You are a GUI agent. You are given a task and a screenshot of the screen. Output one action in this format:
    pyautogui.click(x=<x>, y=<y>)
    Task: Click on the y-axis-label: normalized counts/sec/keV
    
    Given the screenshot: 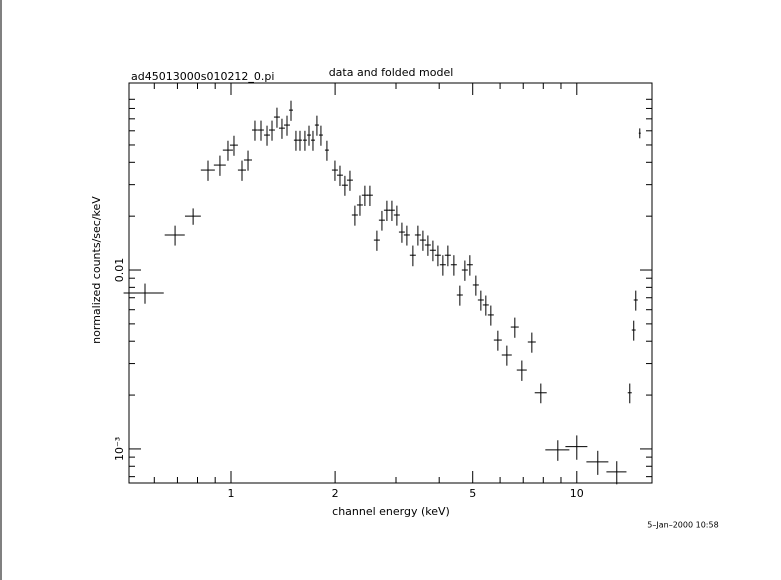 What is the action you would take?
    pyautogui.click(x=96, y=270)
    